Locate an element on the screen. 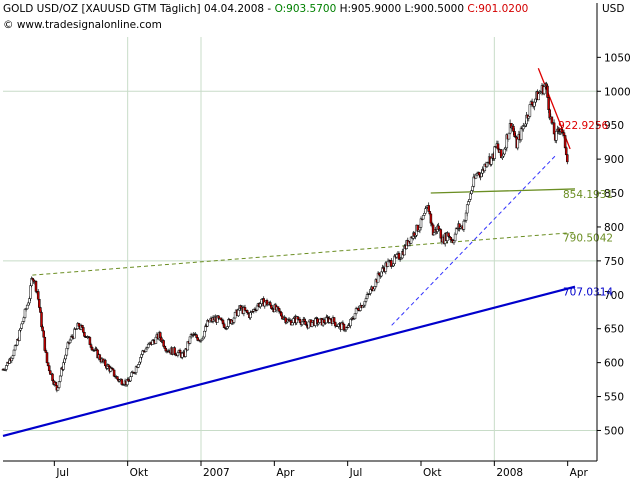 Image resolution: width=640 pixels, height=480 pixels. y-axis: 500 550 600 650 700 750 800 850 900 950 1000 1050 is located at coordinates (614, 244).